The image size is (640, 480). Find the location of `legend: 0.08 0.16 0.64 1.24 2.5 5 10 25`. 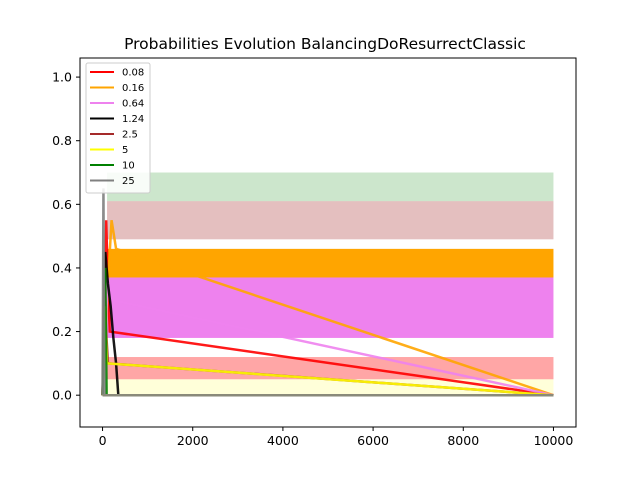

legend: 0.08 0.16 0.64 1.24 2.5 5 10 25 is located at coordinates (118, 128).